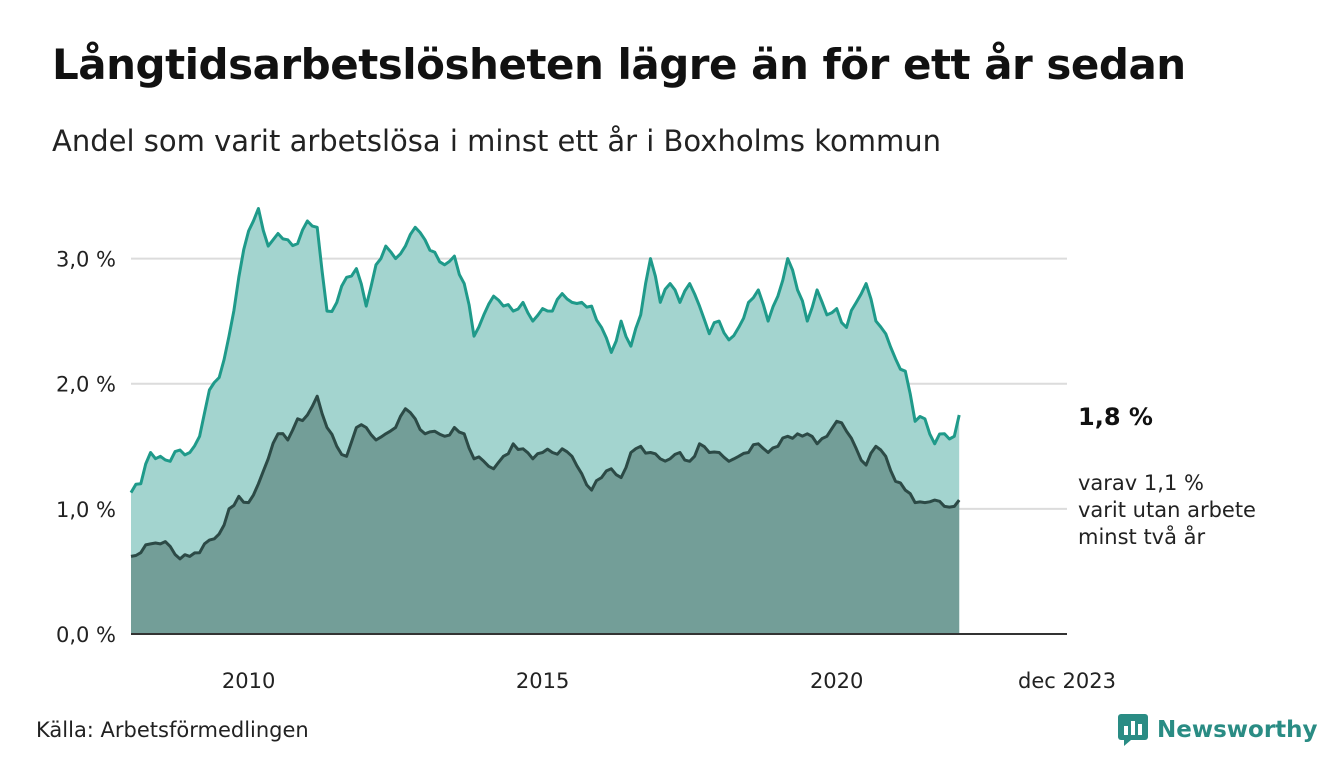 The height and width of the screenshot is (780, 1340). What do you see at coordinates (1133, 730) in the screenshot?
I see `newsworthy-logo-icon` at bounding box center [1133, 730].